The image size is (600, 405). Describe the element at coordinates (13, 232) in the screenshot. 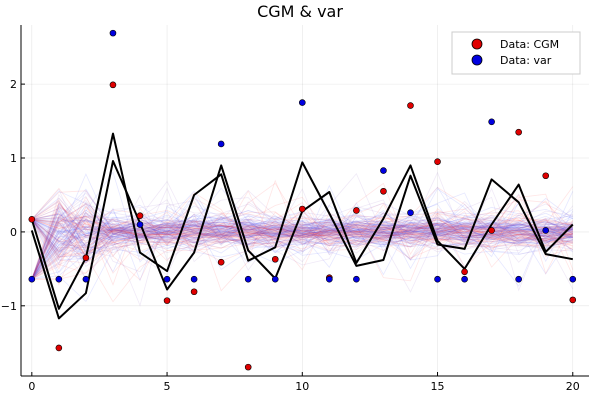

I see `y-tick-label: 0` at that location.